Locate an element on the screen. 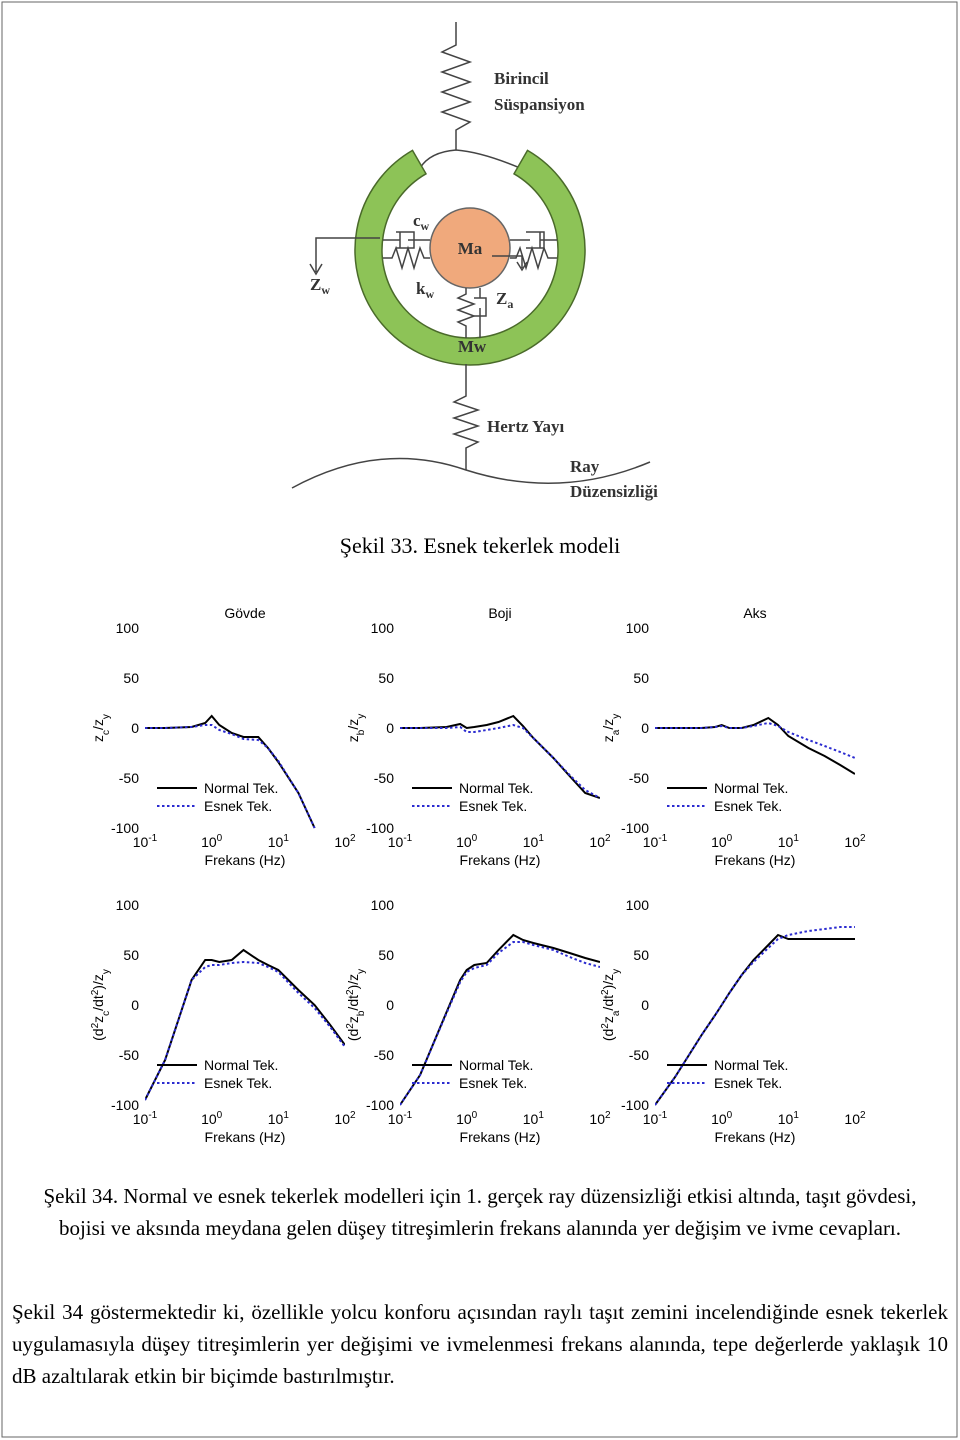 The image size is (960, 1440). y-axis-label-part: a is located at coordinates (616, 1013).